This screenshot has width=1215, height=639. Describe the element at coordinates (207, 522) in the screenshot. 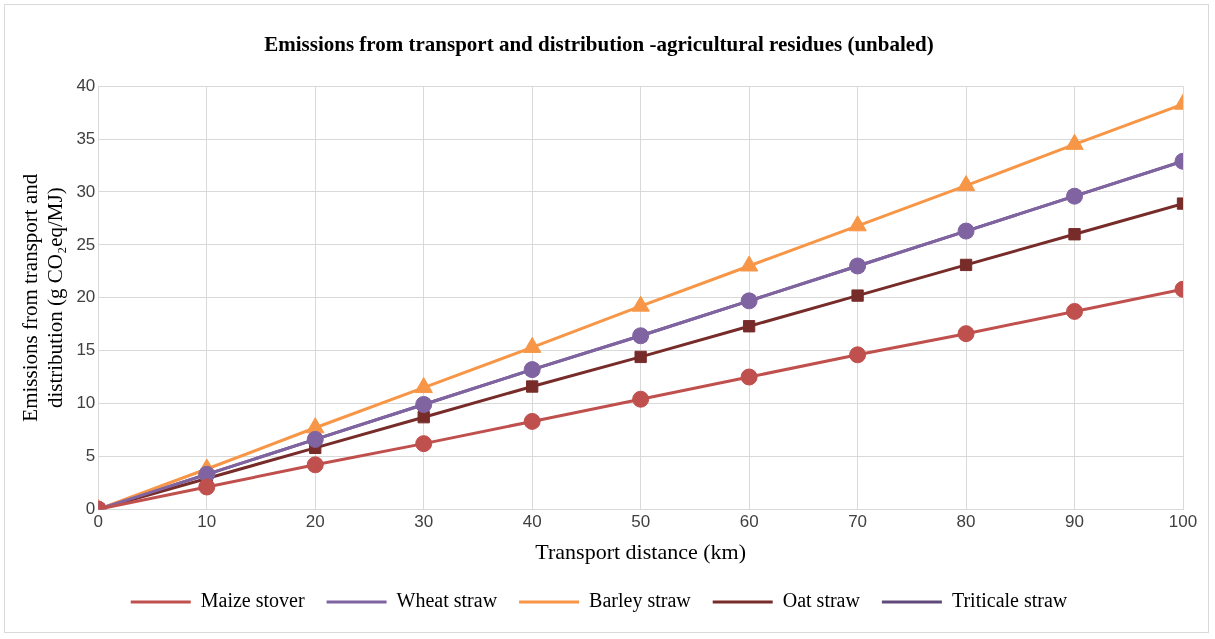

I see `x-tick-label: 10` at that location.